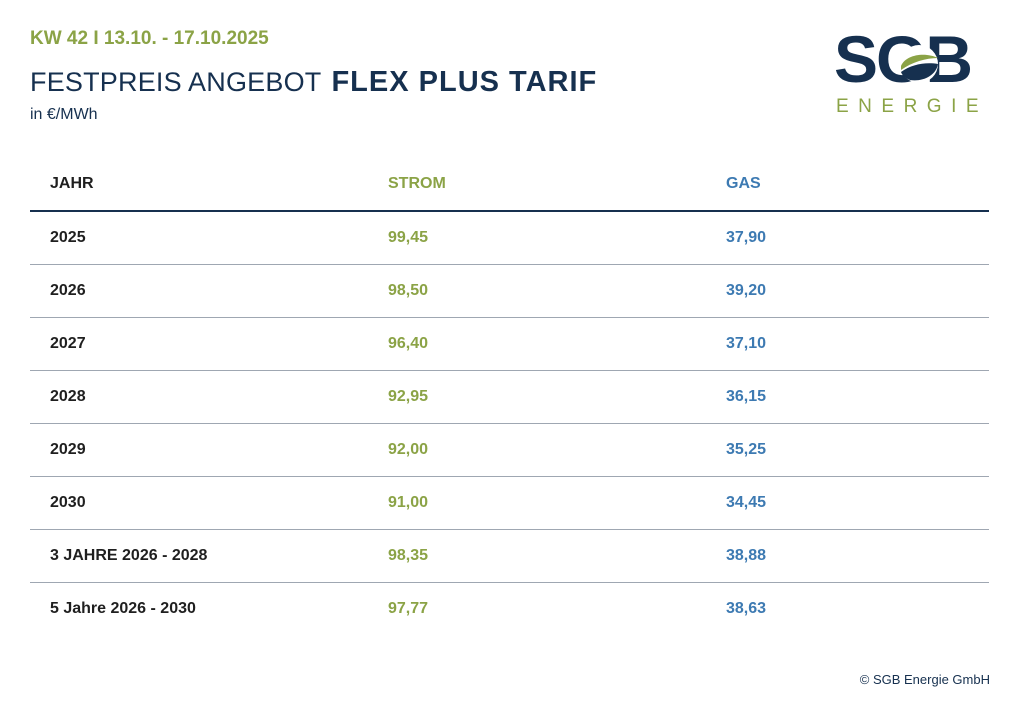  Describe the element at coordinates (68, 396) in the screenshot. I see `cell-year: 2028` at that location.